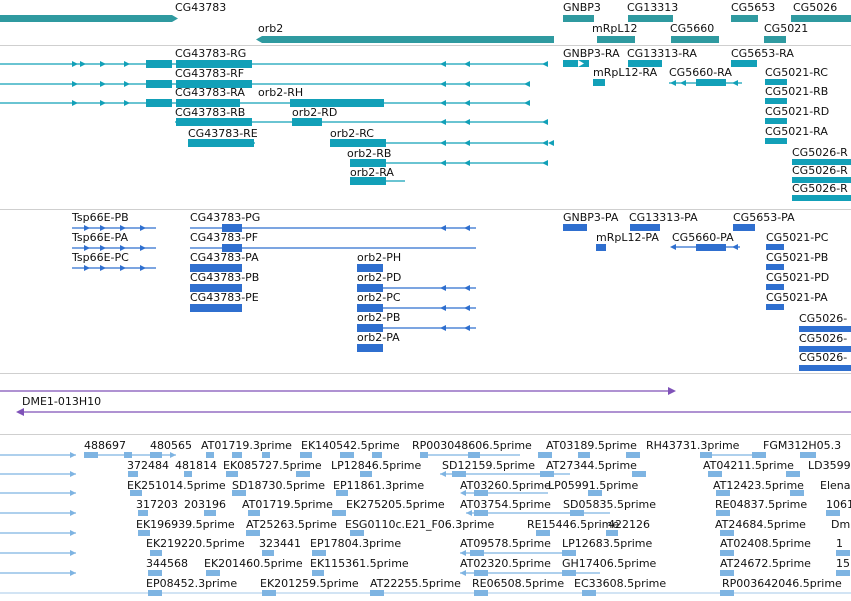 This screenshot has width=851, height=601. What do you see at coordinates (591, 53) in the screenshot?
I see `transcript-label: GNBP3-RA` at bounding box center [591, 53].